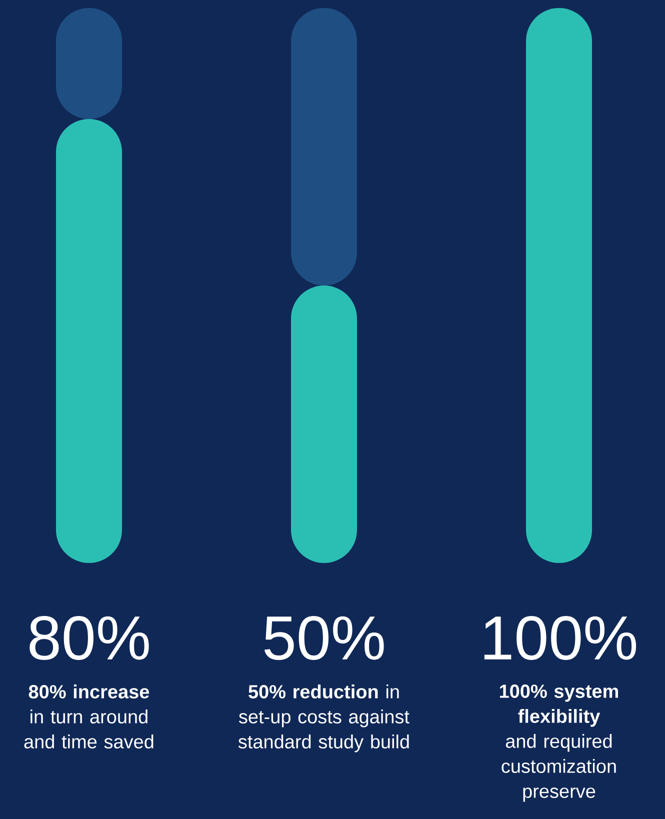 Image resolution: width=665 pixels, height=819 pixels. Describe the element at coordinates (559, 743) in the screenshot. I see `x-tick-label: 100% system flexibility and required customization preserve` at that location.